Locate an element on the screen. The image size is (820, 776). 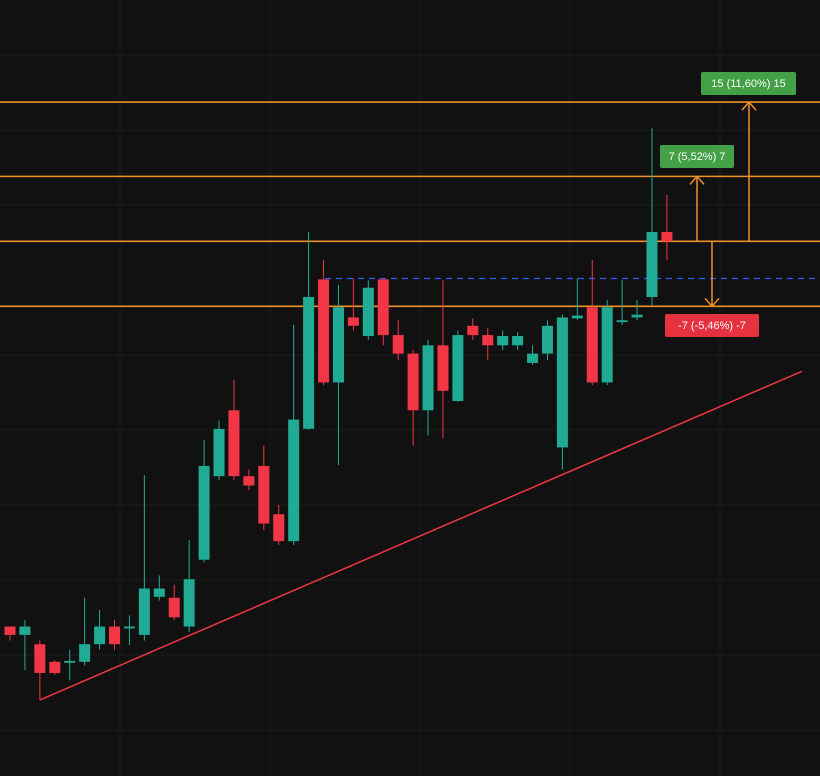
annotation-label: 7 (5,52%) 7 is located at coordinates (697, 157).